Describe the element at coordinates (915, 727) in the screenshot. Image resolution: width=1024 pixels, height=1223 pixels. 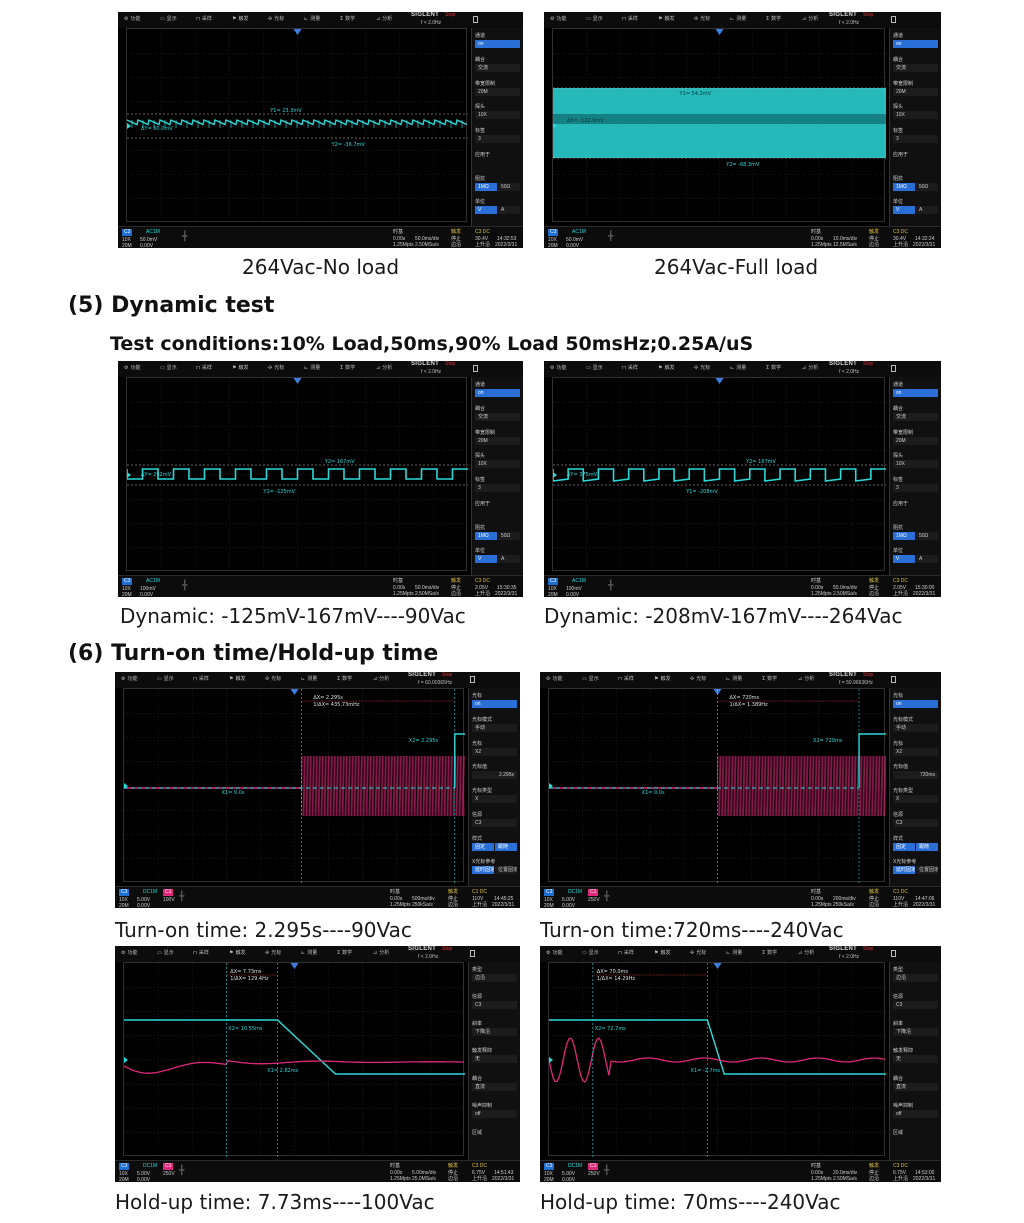
I see `panel-value: 手动` at that location.